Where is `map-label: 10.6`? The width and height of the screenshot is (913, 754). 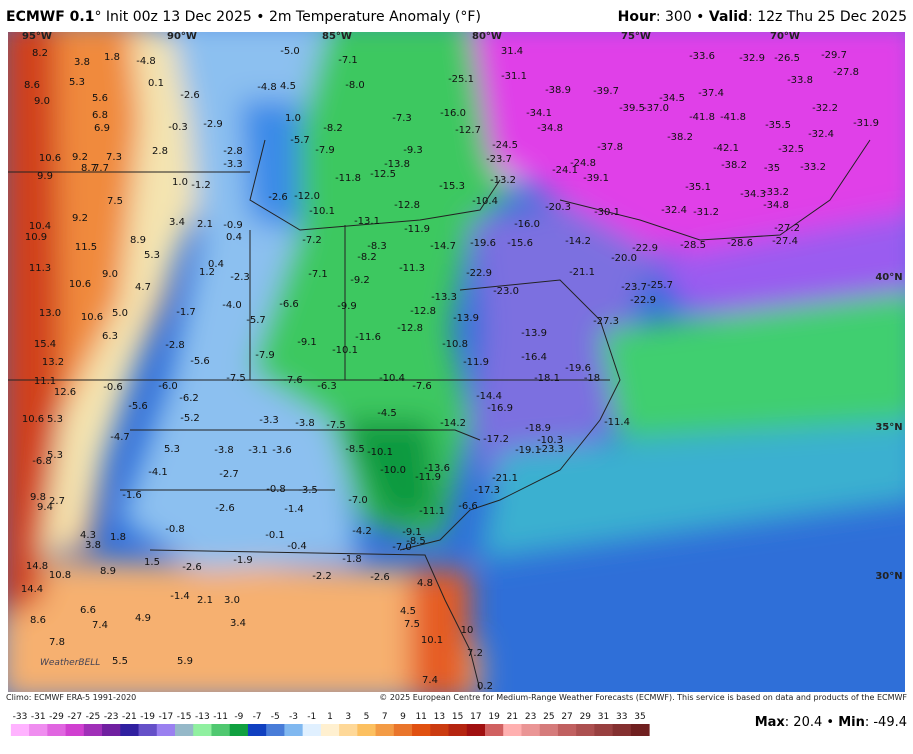 map-label: 10.6 is located at coordinates (80, 284).